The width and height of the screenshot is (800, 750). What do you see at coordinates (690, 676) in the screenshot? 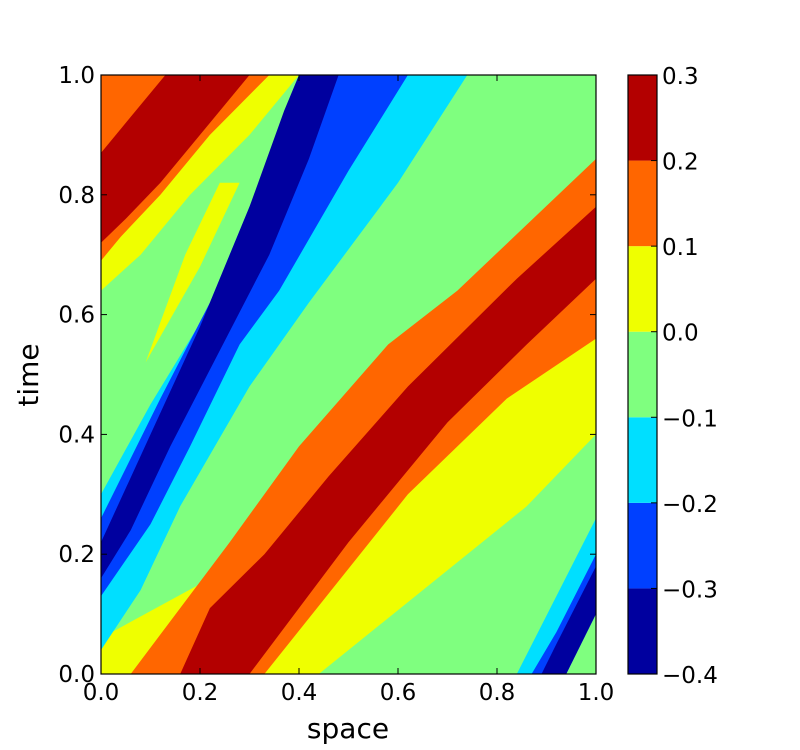
I see `colorbar-tick-label: −0.4` at bounding box center [690, 676].